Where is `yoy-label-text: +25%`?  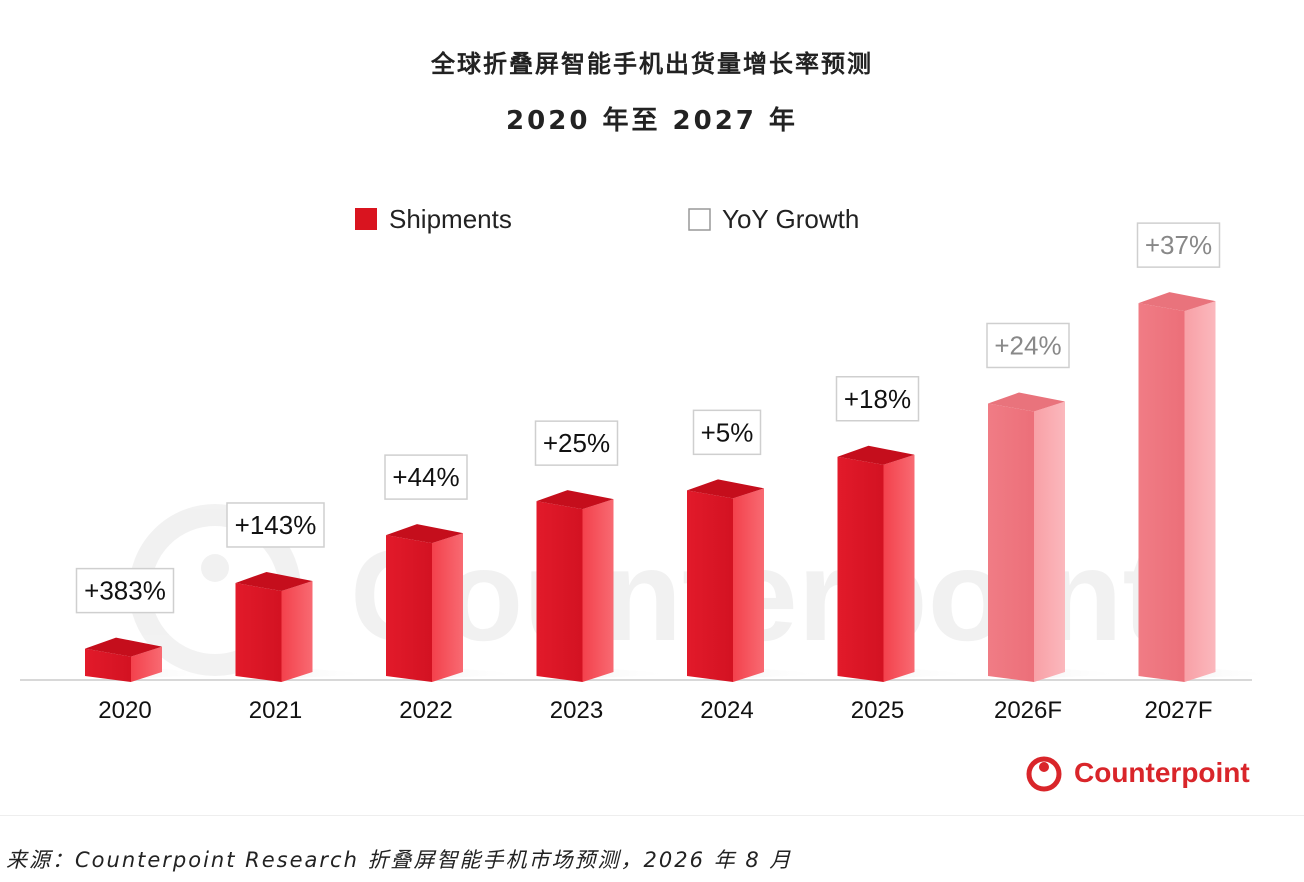
yoy-label-text: +25% is located at coordinates (576, 443).